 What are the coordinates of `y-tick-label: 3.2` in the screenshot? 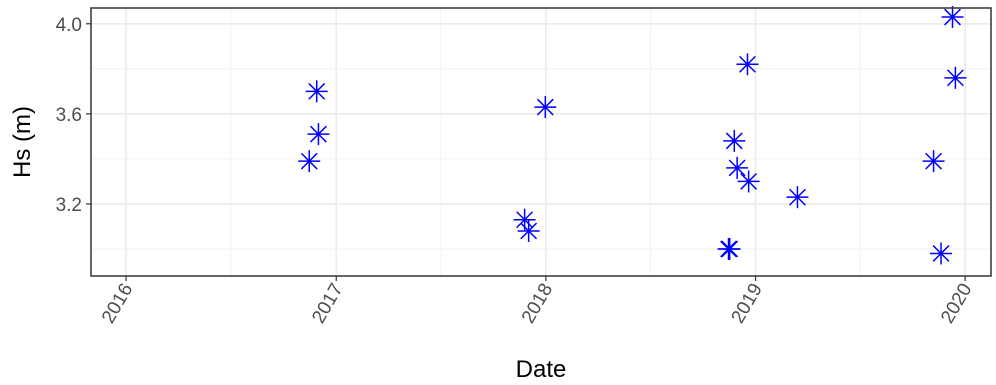 It's located at (69, 205).